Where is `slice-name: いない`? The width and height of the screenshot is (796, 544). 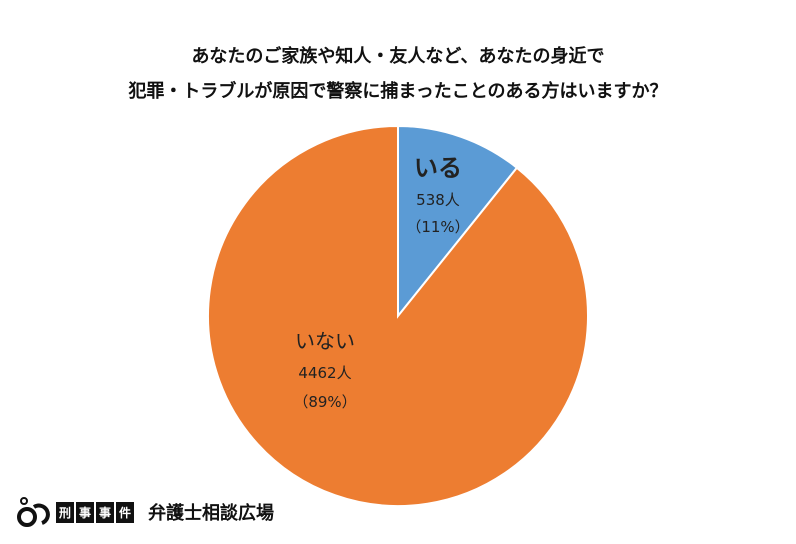
slice-name: いない is located at coordinates (325, 341).